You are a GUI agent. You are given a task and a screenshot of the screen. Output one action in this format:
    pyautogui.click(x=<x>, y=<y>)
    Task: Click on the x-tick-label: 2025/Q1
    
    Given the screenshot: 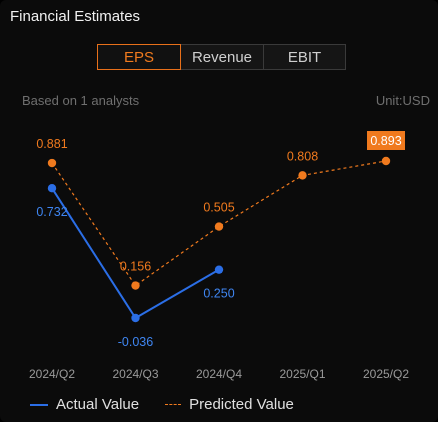 What is the action you would take?
    pyautogui.click(x=302, y=374)
    